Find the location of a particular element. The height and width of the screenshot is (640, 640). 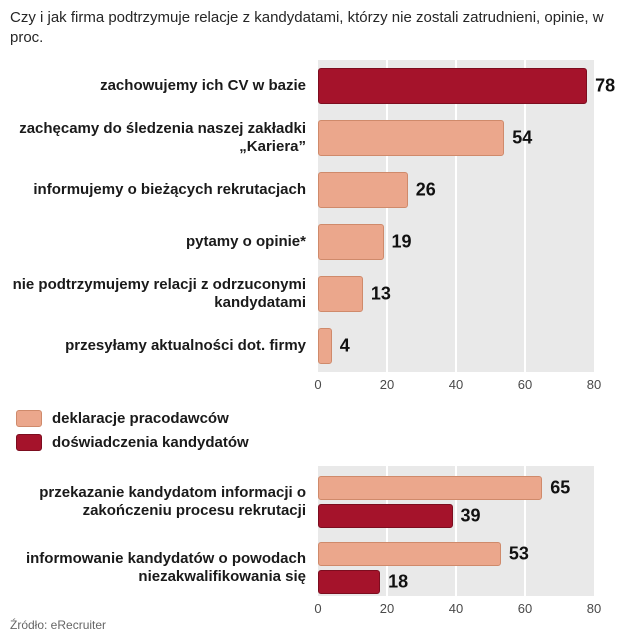

bar-track: 4 is located at coordinates (456, 346).